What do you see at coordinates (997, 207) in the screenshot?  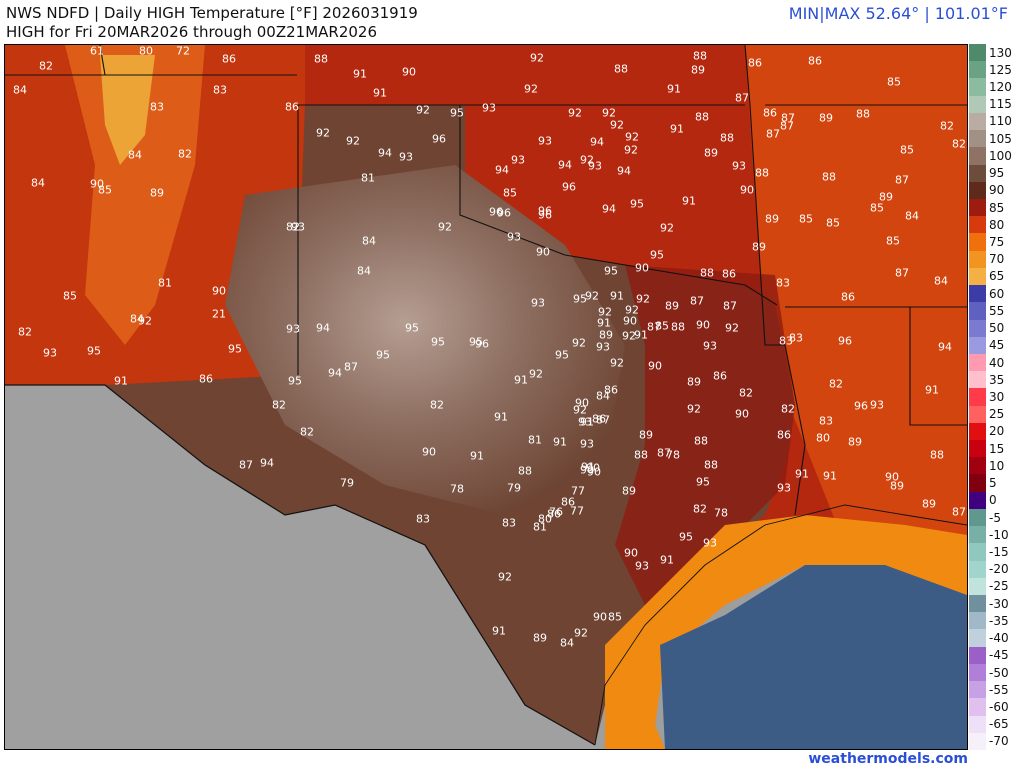 I see `color-scale-tick-label: 85` at bounding box center [997, 207].